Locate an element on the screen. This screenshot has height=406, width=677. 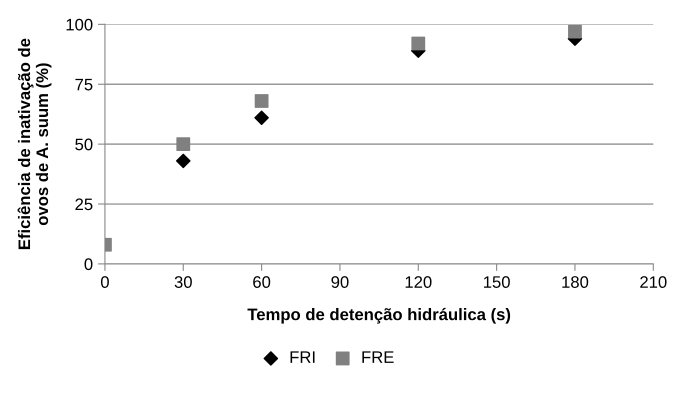
x-axis-title: Tempo de detenção hidráulica (s) is located at coordinates (379, 316).